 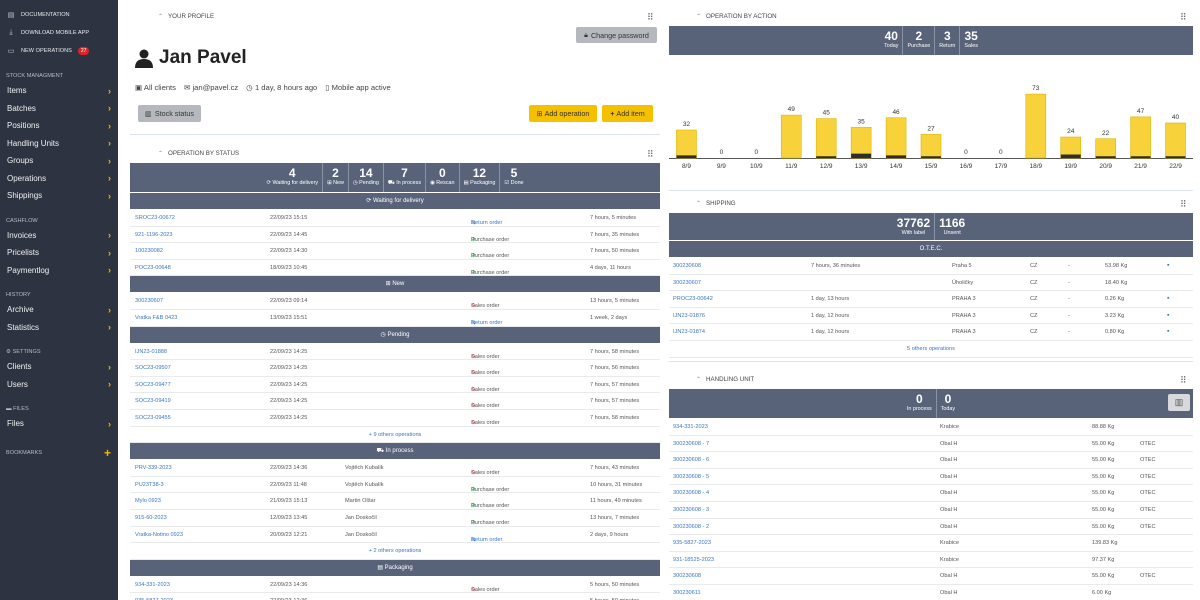 I want to click on sidebar-item-invoices: Invoices ›, so click(x=59, y=236).